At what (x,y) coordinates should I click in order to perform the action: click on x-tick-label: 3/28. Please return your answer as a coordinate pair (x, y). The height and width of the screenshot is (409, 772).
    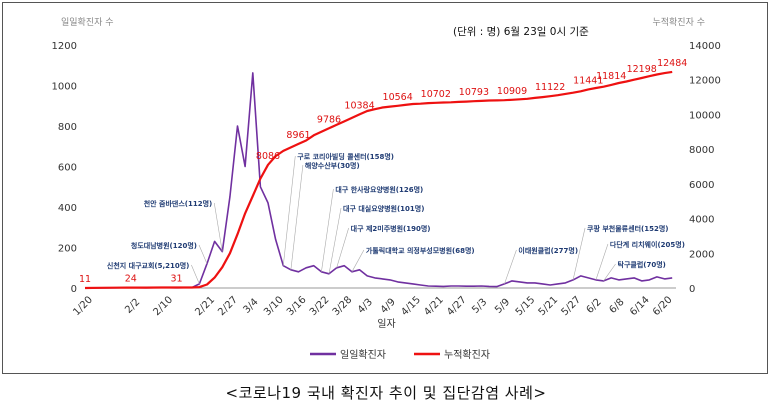
    Looking at the image, I should click on (343, 306).